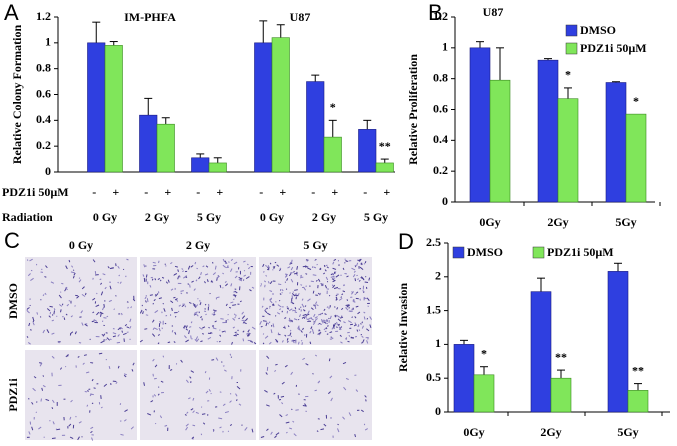 This screenshot has width=677, height=446. What do you see at coordinates (561, 357) in the screenshot?
I see `significance: **` at bounding box center [561, 357].